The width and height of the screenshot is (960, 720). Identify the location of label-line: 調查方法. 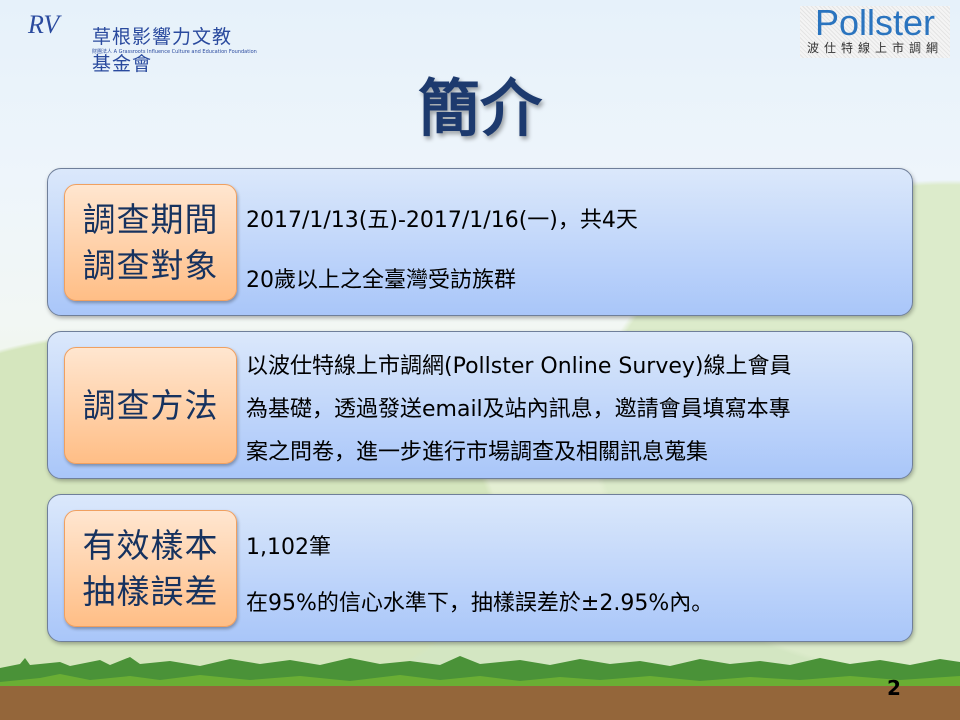
(150, 405).